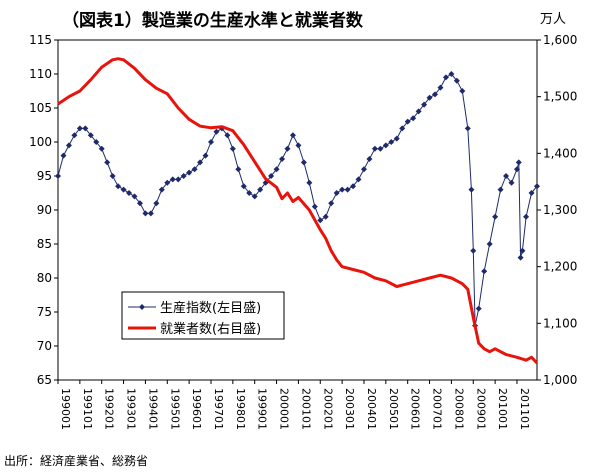 The width and height of the screenshot is (600, 475). What do you see at coordinates (196, 409) in the screenshot?
I see `x-tick-label: 199601` at bounding box center [196, 409].